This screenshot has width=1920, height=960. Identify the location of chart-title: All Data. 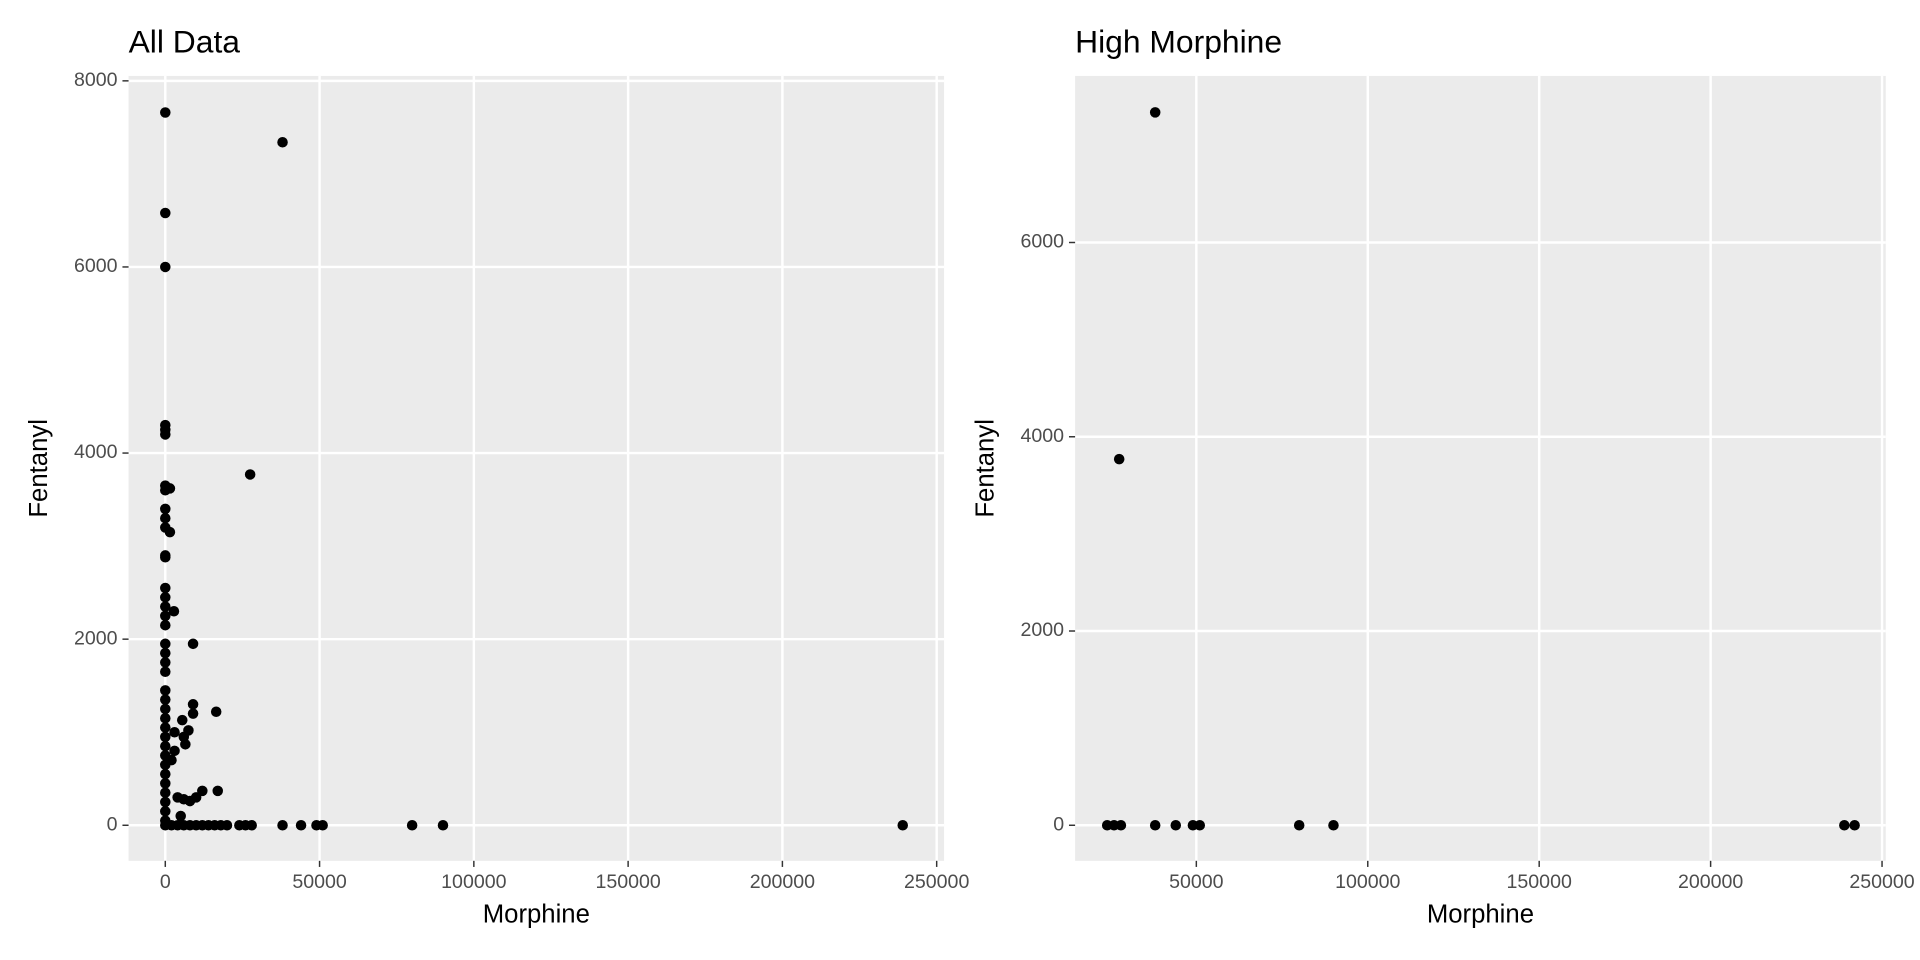
(185, 41).